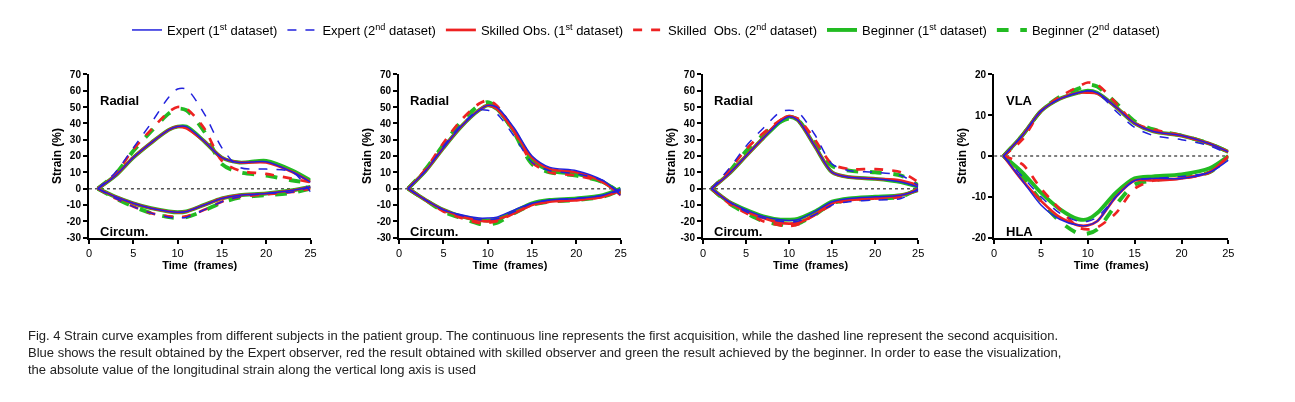  I want to click on legend-label: Expert (2$^{nd}$ dataset), so click(379, 30).